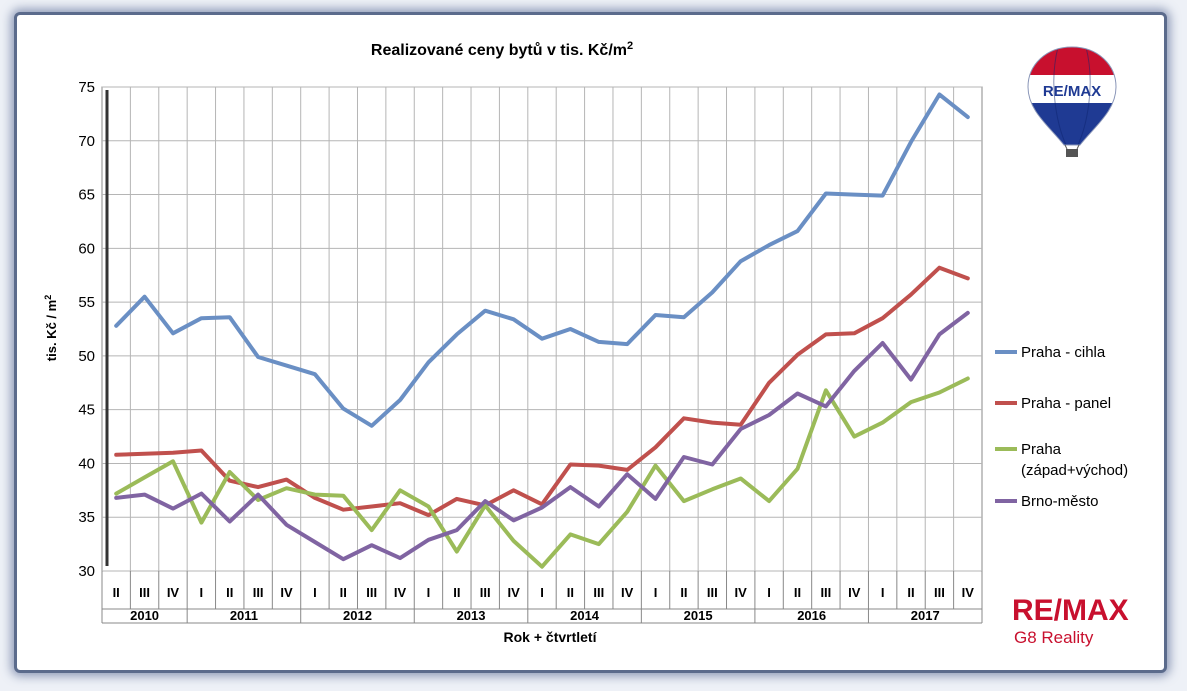  Describe the element at coordinates (1054, 637) in the screenshot. I see `brand-subtitle: G8 Reality` at that location.